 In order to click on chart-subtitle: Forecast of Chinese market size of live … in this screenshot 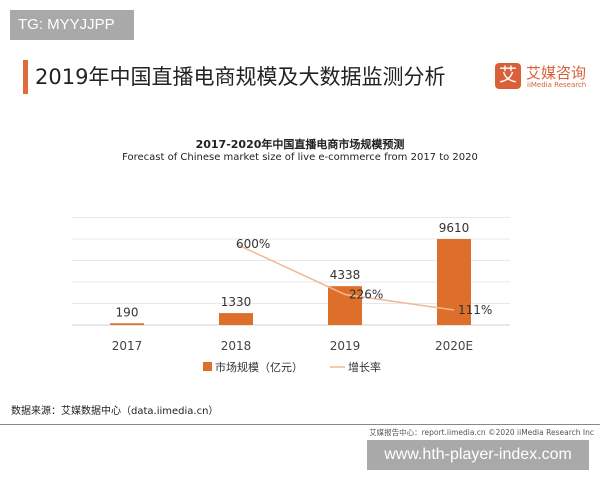, I will do `click(300, 157)`.